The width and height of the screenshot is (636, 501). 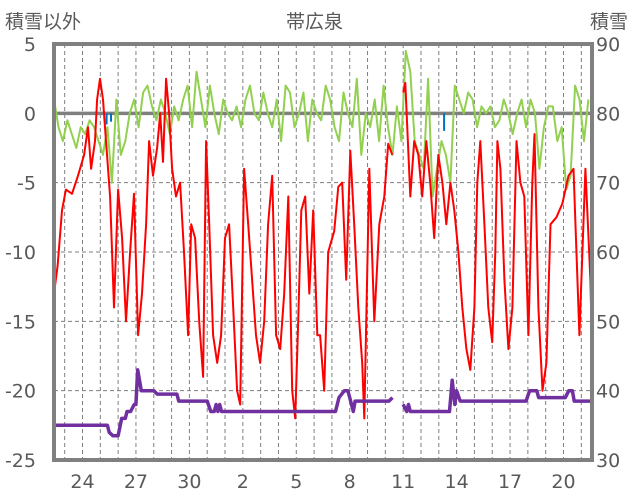 I want to click on x-tick-label: 11, so click(x=403, y=482).